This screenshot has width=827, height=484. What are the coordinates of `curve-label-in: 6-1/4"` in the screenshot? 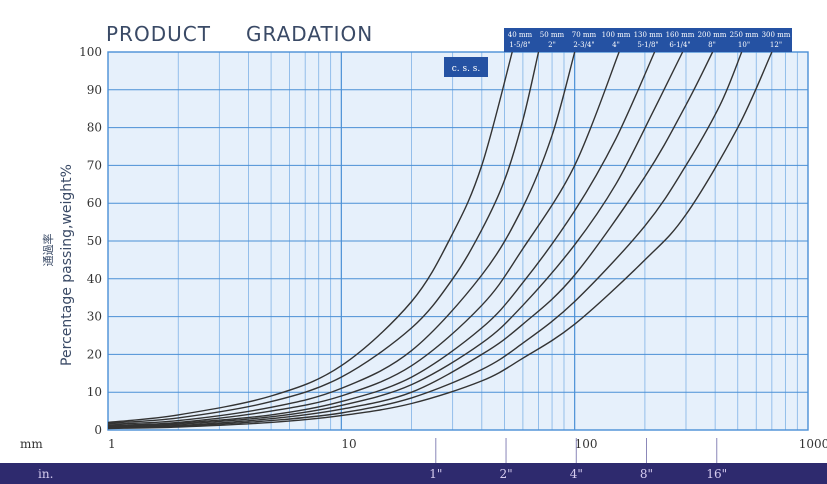 It's located at (679, 45).